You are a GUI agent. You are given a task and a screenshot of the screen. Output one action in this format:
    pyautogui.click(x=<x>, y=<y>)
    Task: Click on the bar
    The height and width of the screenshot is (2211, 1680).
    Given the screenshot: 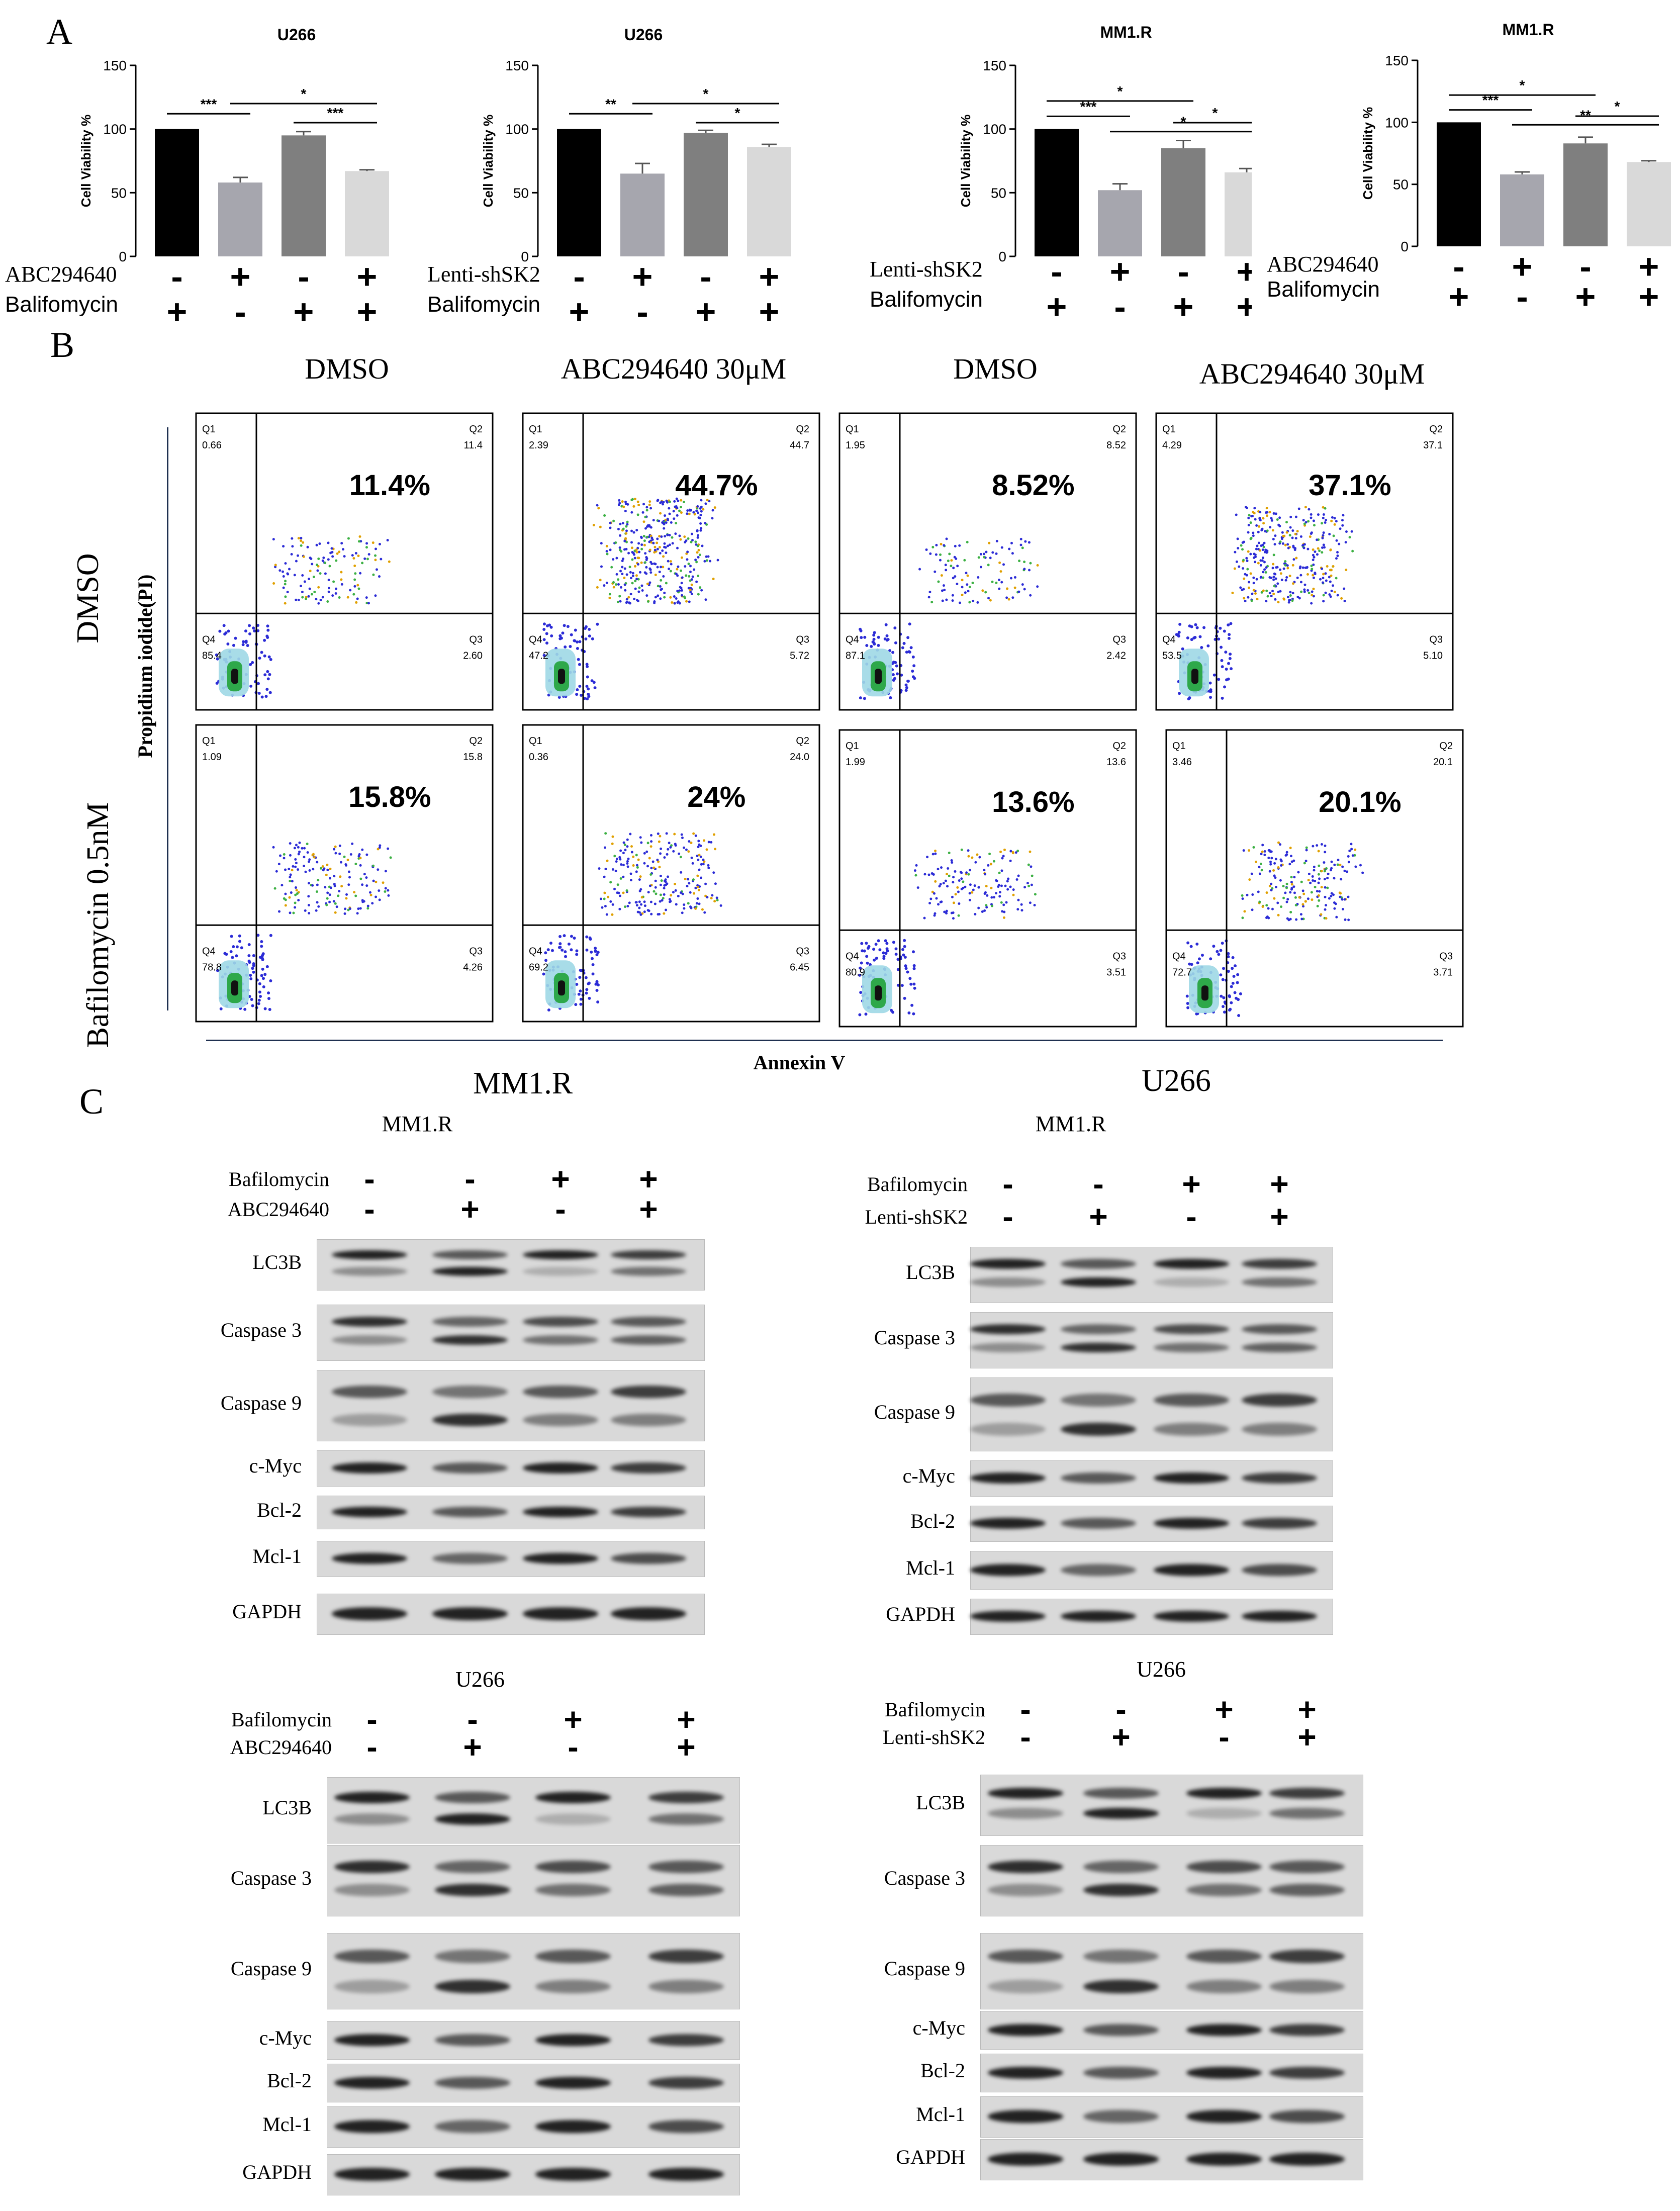 What is the action you would take?
    pyautogui.click(x=1057, y=192)
    